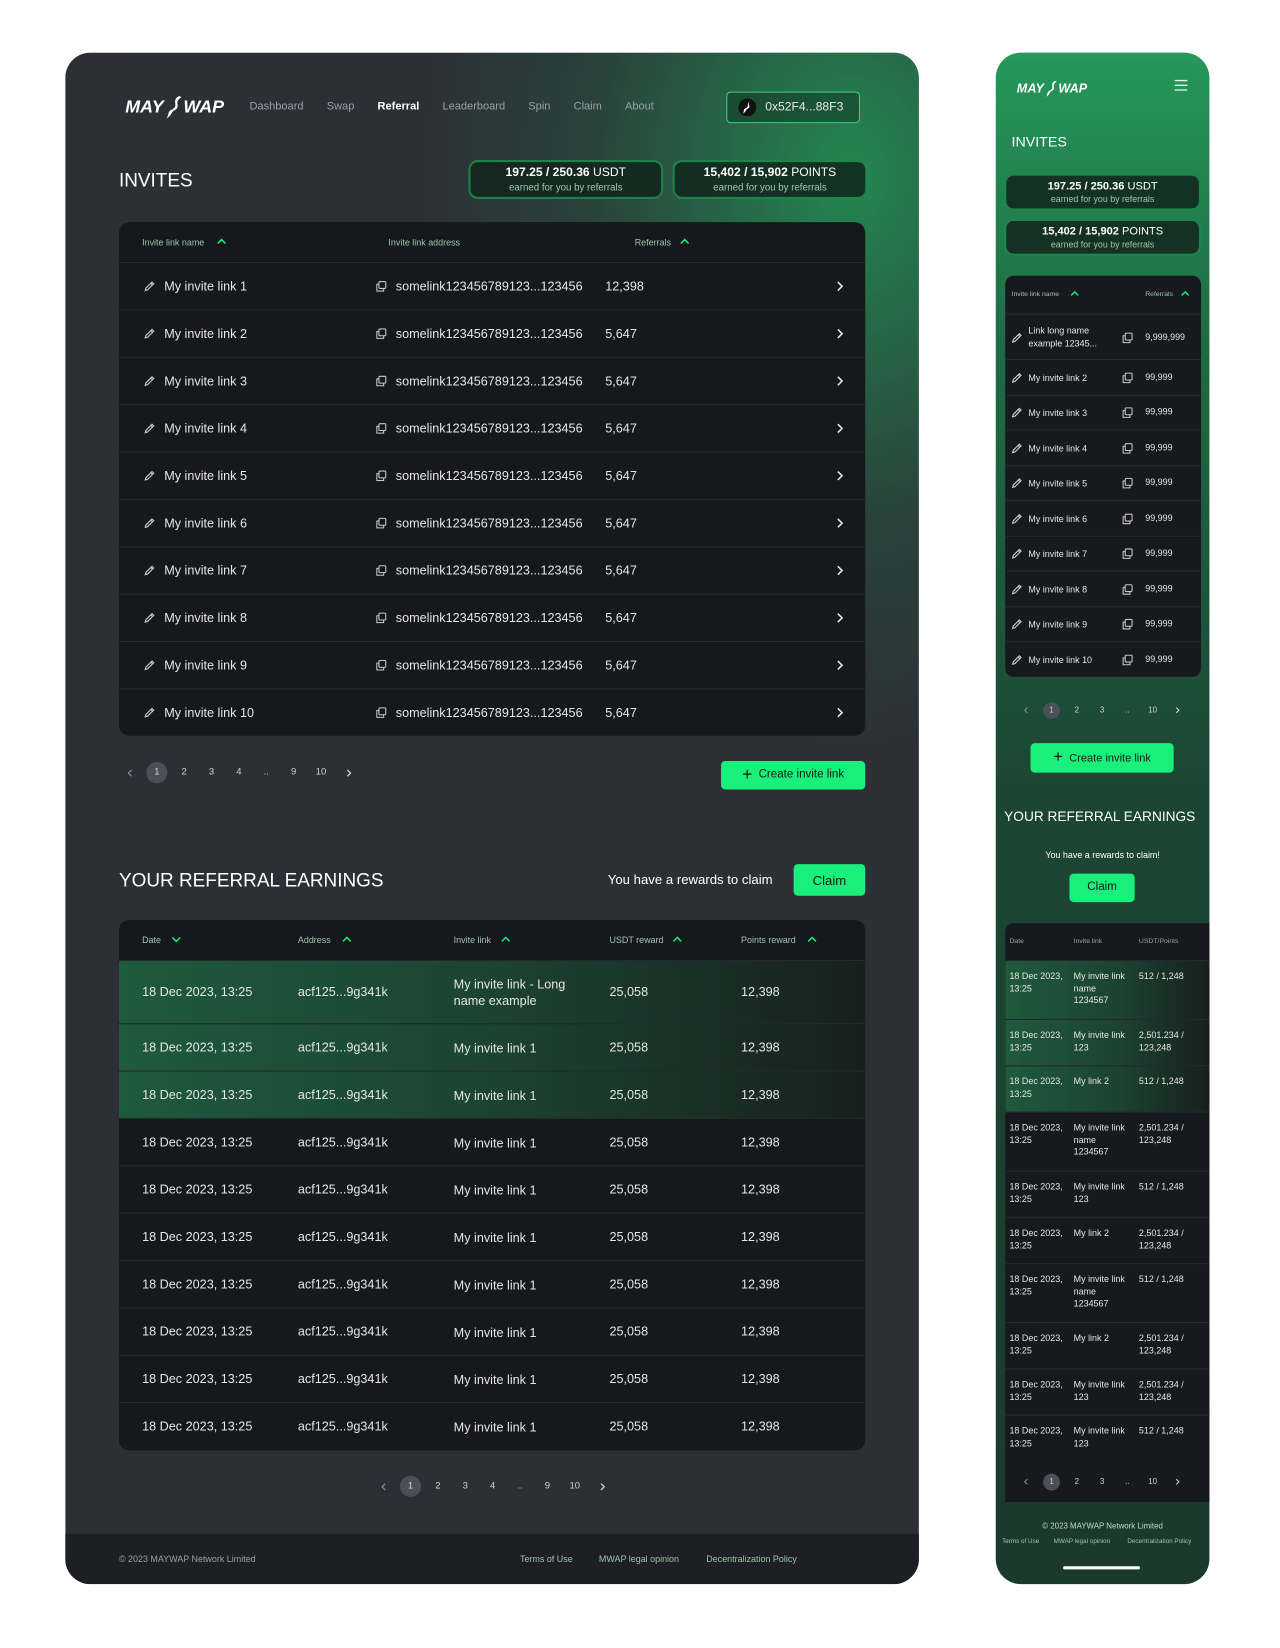 This screenshot has width=1280, height=1648. I want to click on nav-link: Referral, so click(398, 106).